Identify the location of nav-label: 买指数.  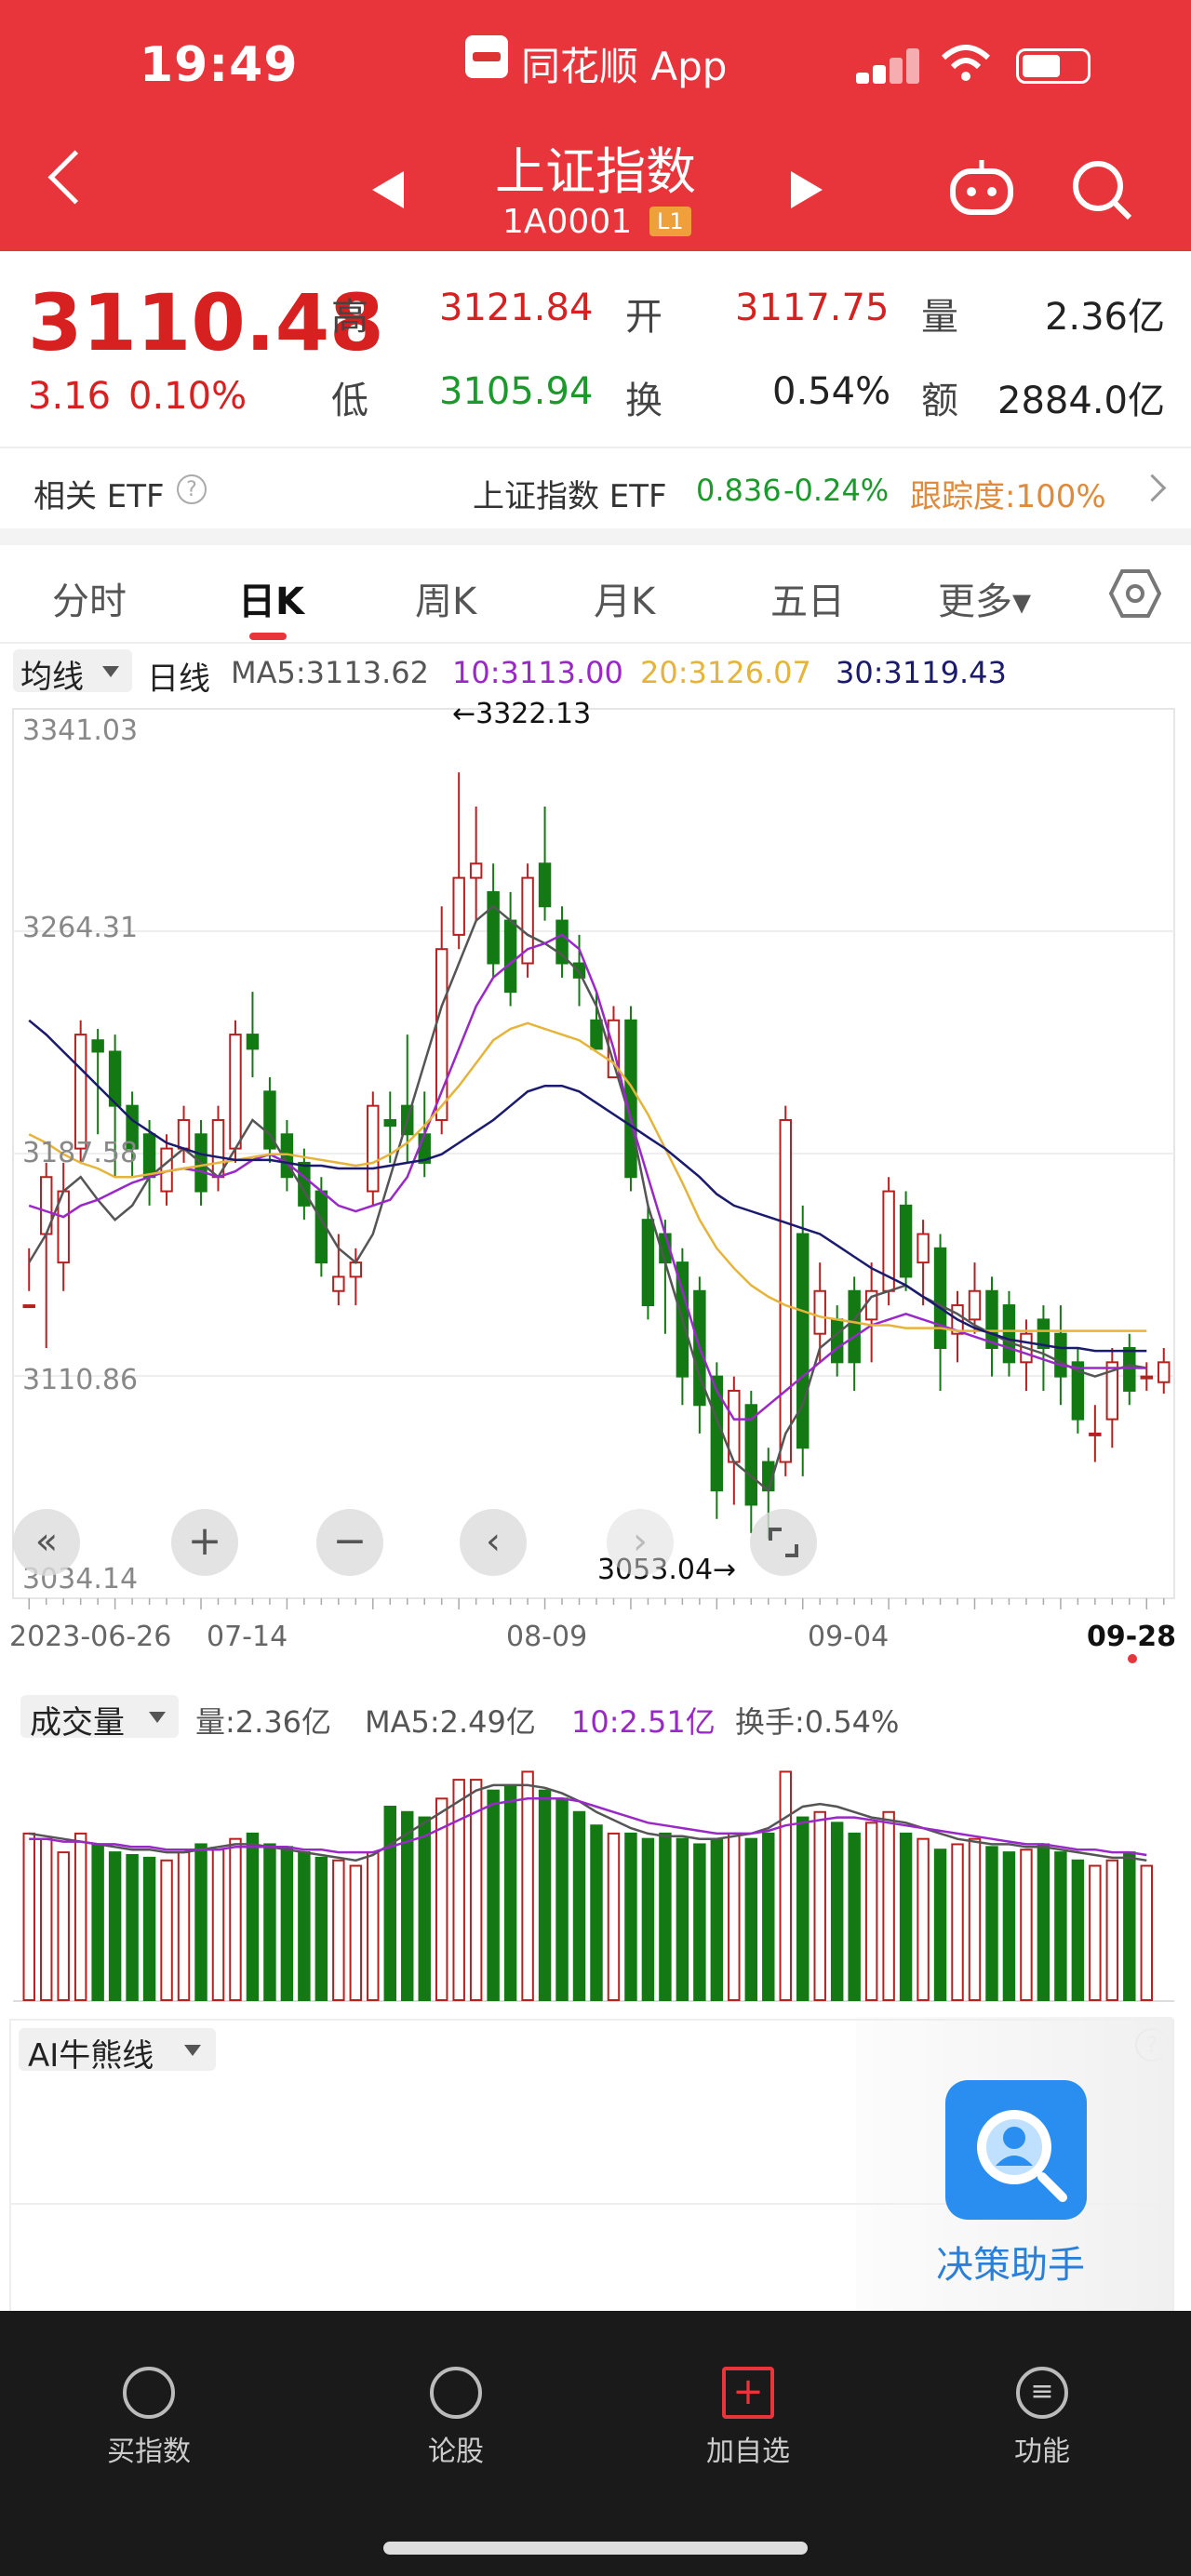
(149, 2452).